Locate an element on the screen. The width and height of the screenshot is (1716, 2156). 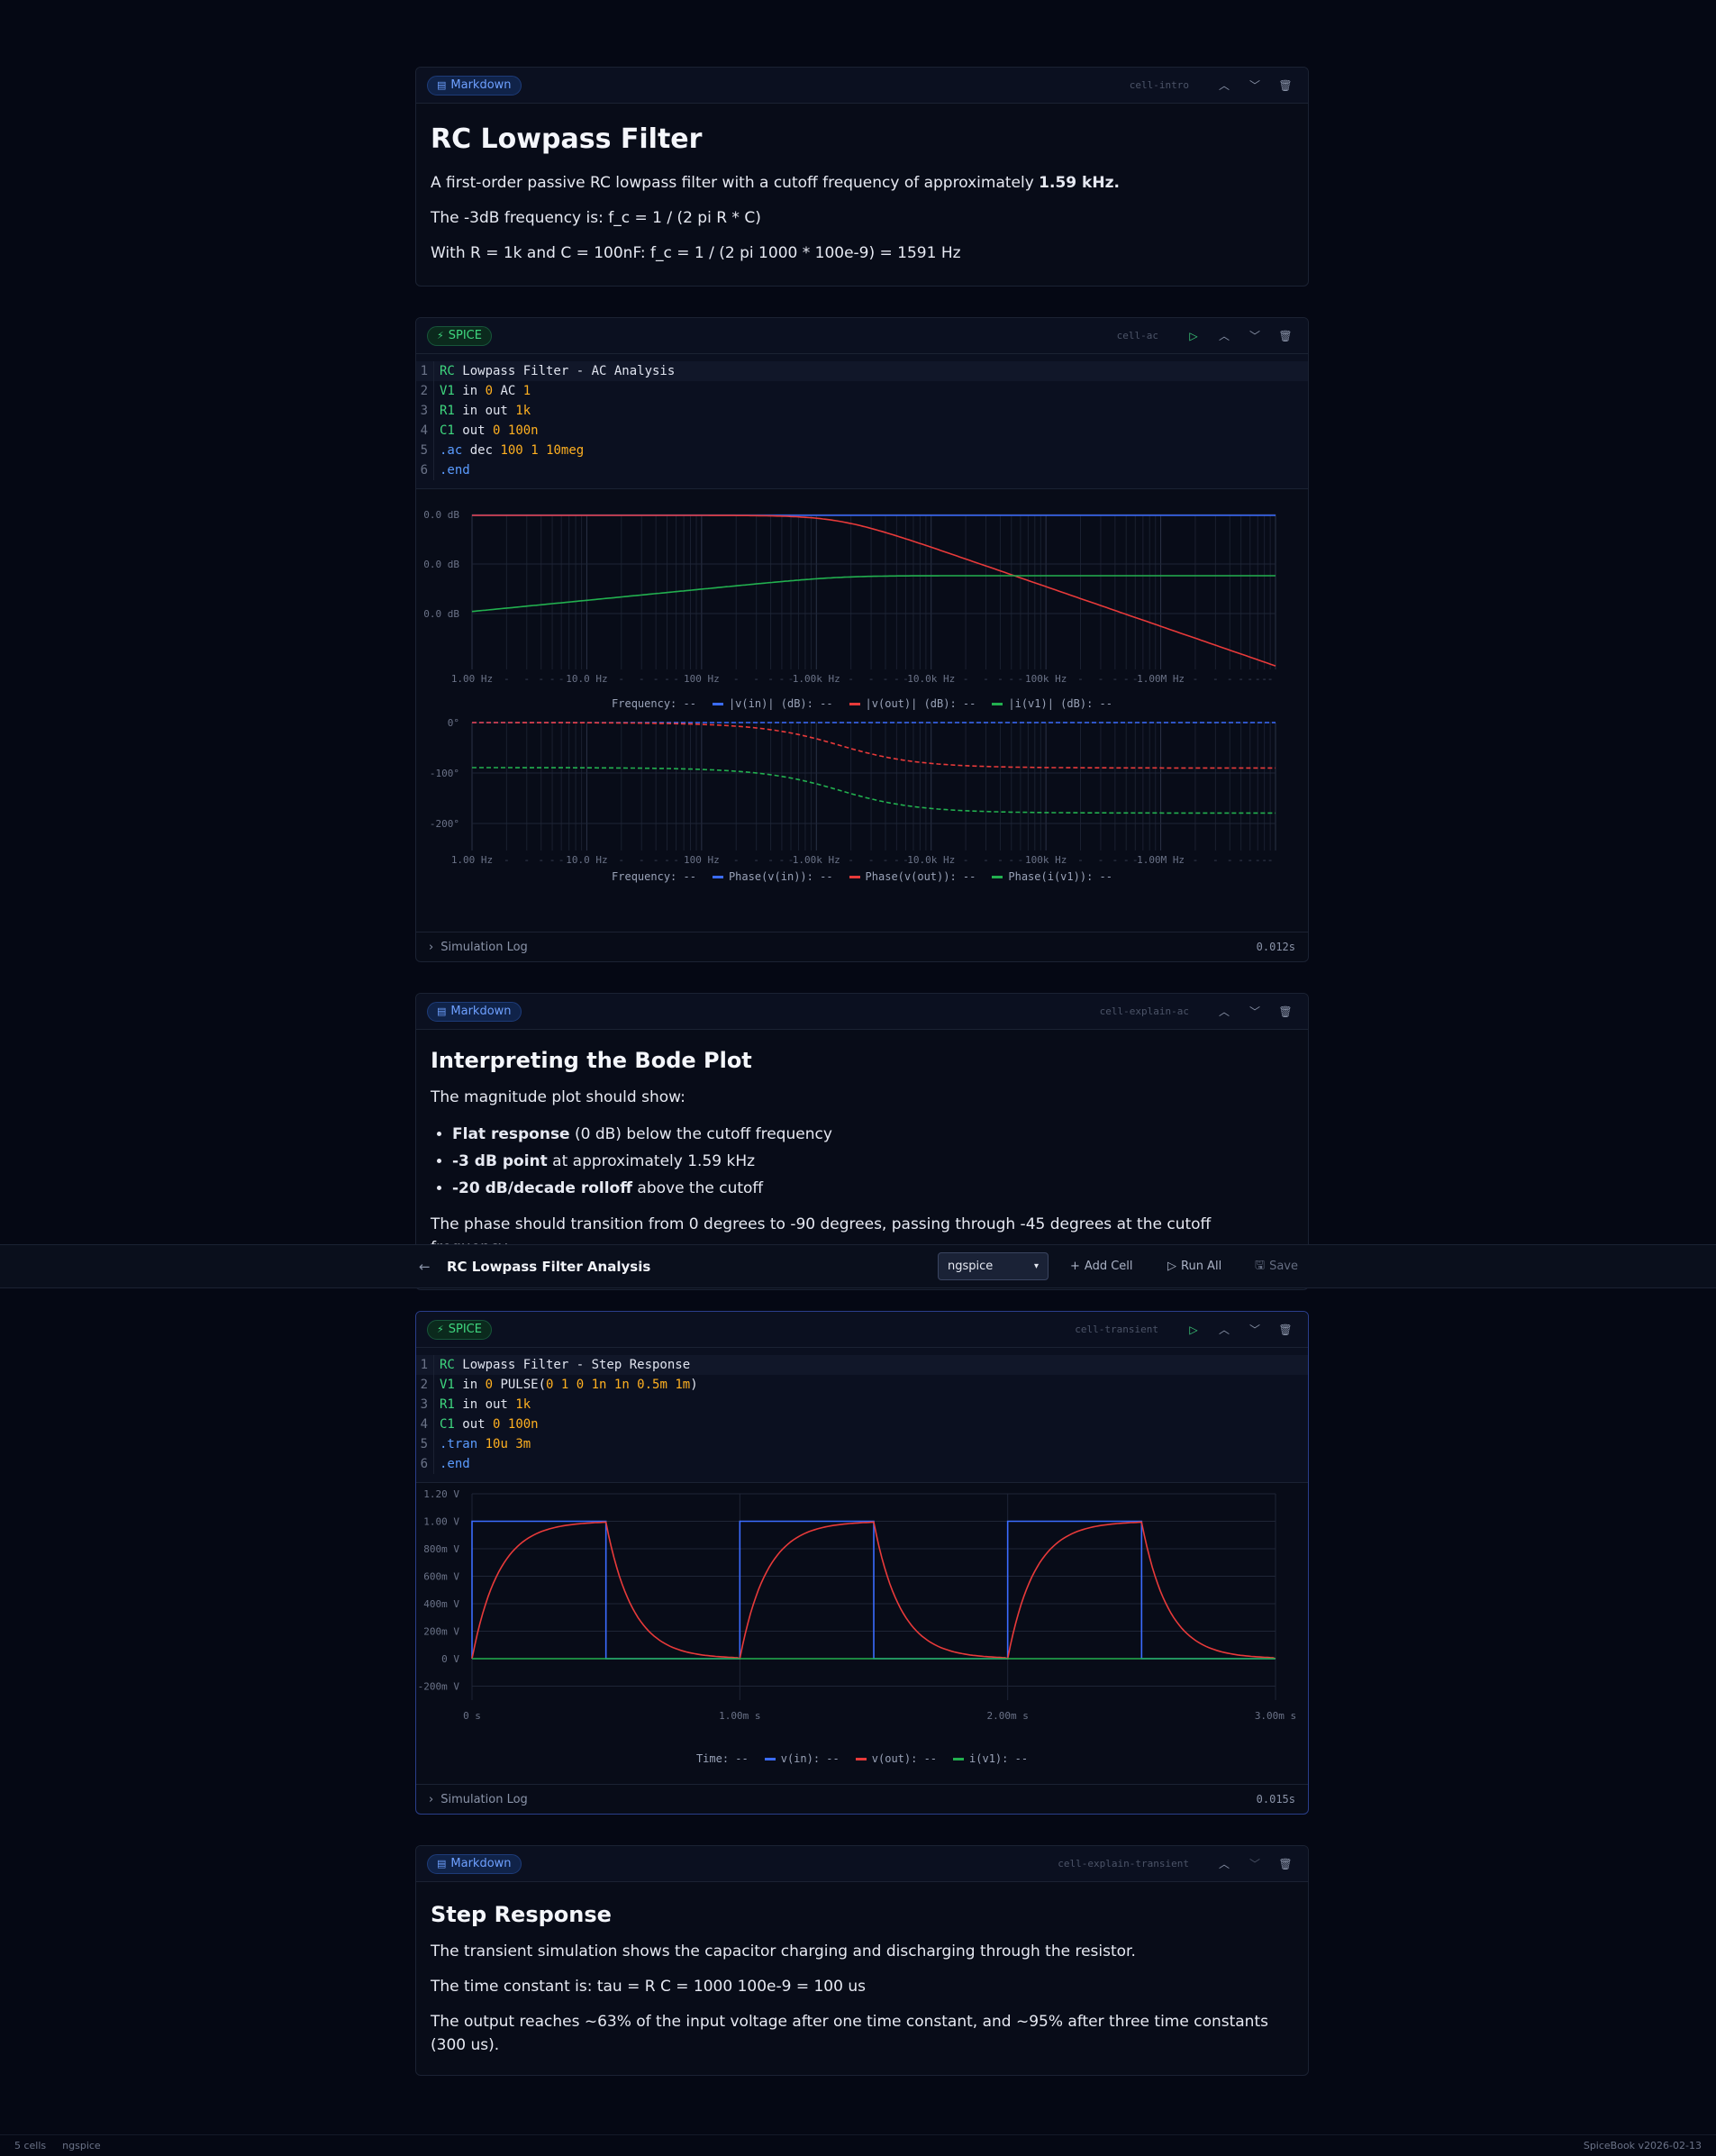
notebook-title: RC Lowpass Filter Analysis is located at coordinates (549, 1266).